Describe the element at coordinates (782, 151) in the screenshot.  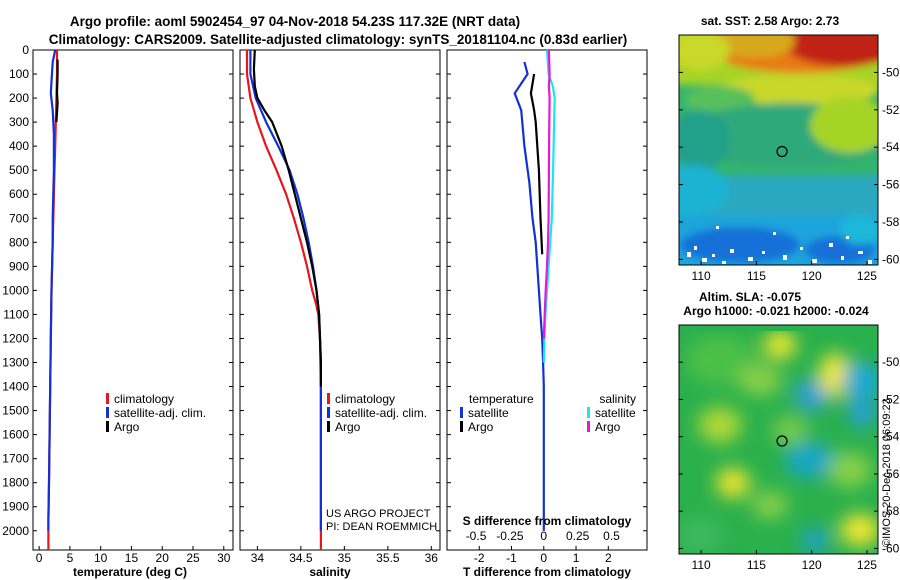
I see `float-position-marker` at that location.